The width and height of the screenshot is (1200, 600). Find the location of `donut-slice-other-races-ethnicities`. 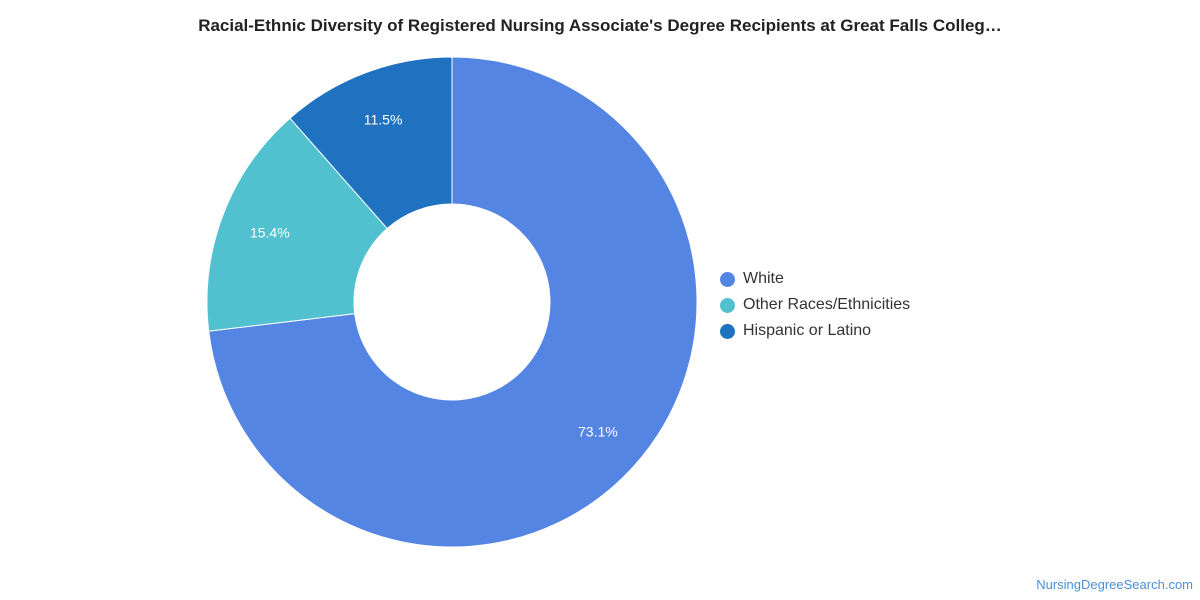

donut-slice-other-races-ethnicities is located at coordinates (297, 224).